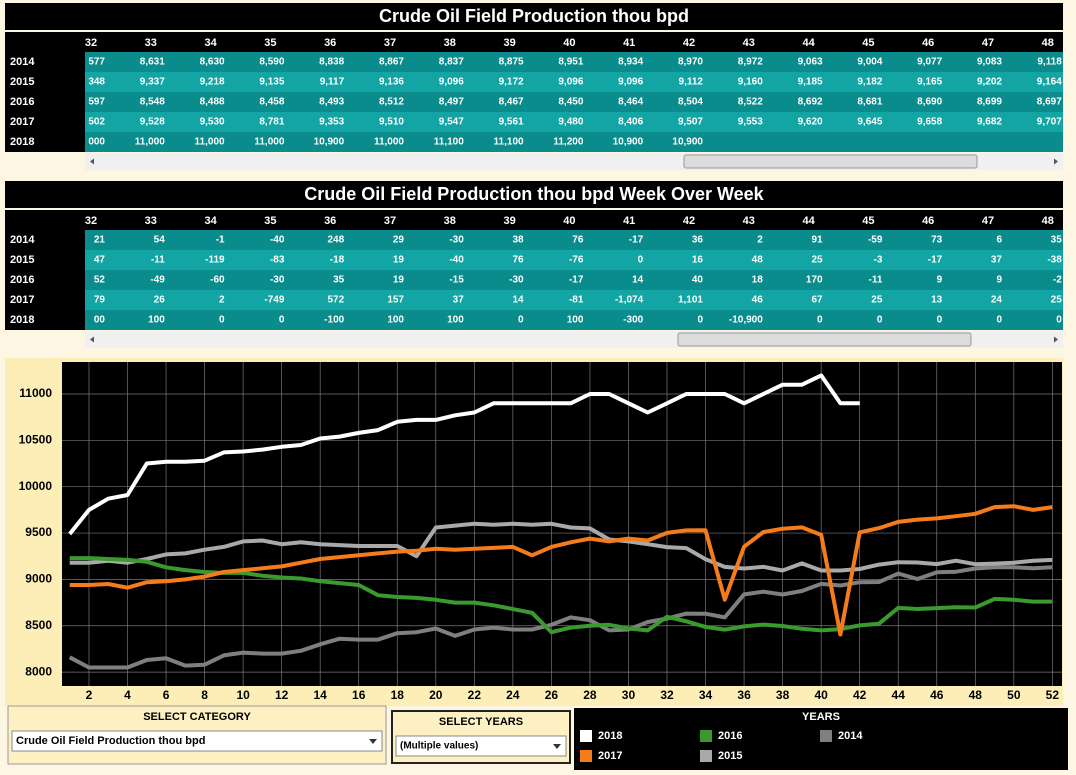  I want to click on table-cell: 8,690, so click(929, 102).